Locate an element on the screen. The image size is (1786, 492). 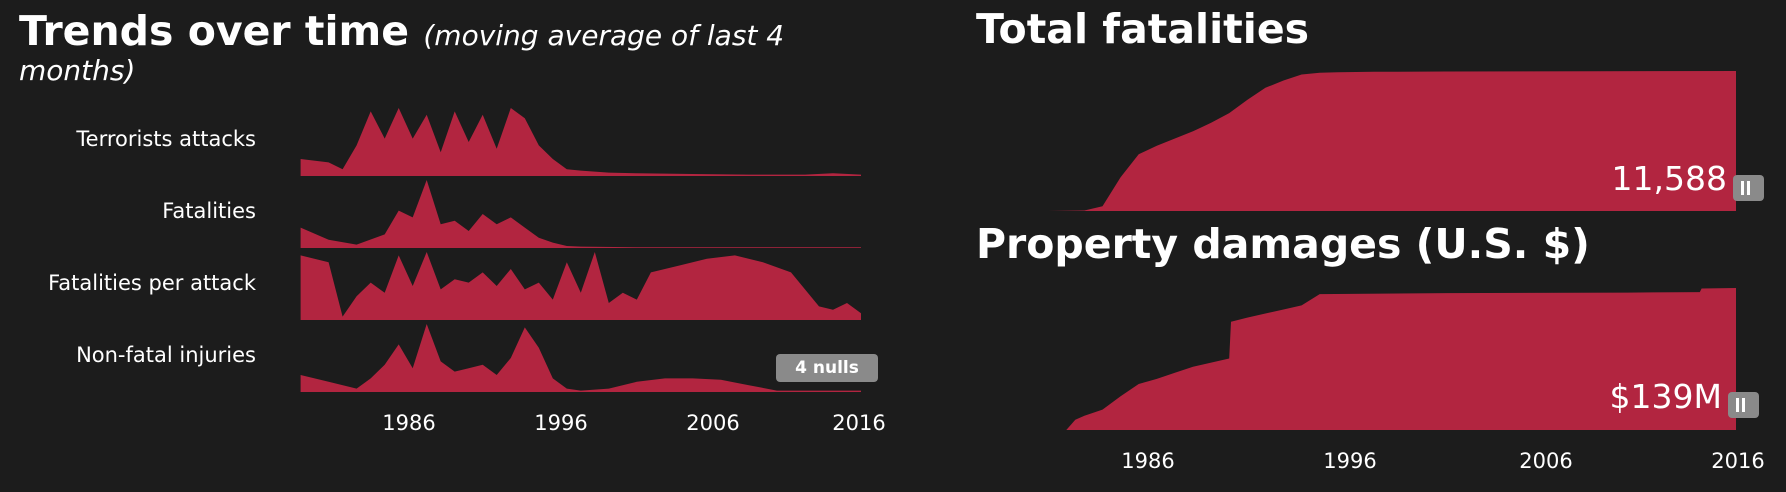
left-xtick-1996: 1996 is located at coordinates (560, 423).